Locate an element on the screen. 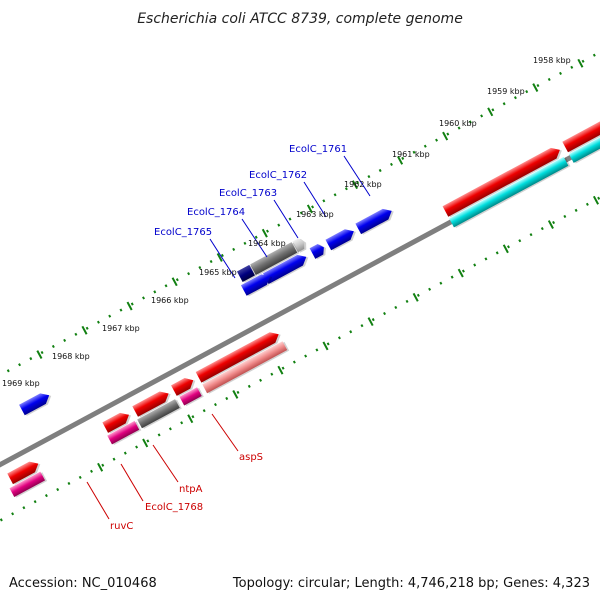 The image size is (600, 600). tick-label: 1969 kbp is located at coordinates (21, 383).